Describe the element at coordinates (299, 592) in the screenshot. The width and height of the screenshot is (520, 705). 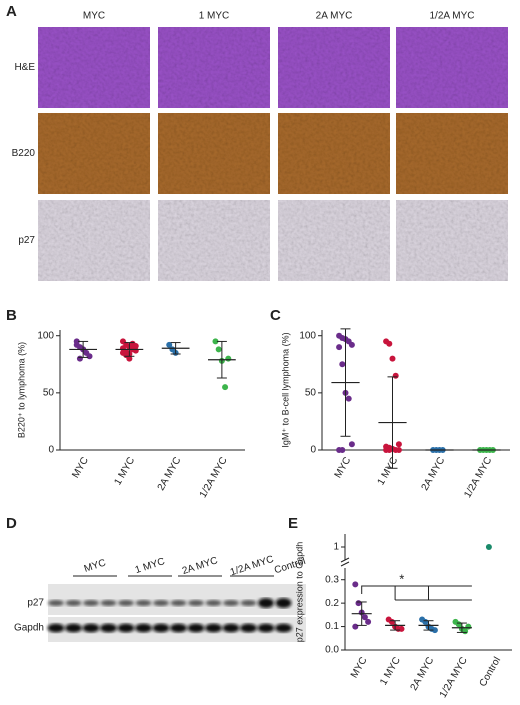
I see `y-axis-label: p27 expression to Gapdh` at that location.